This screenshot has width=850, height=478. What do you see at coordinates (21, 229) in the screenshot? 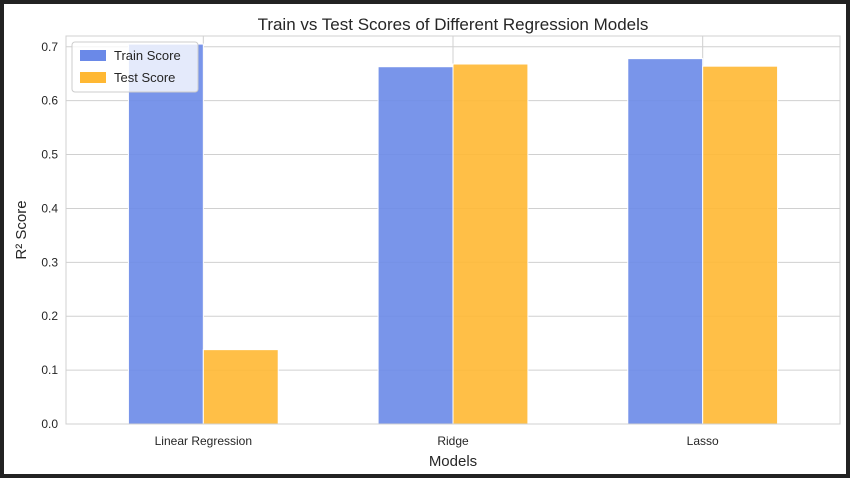
I see `y-axis-label: R² Score` at bounding box center [21, 229].